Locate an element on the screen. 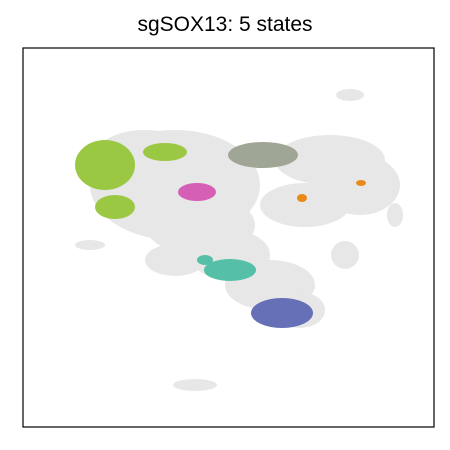  chart-title: sgSOX13: 5 states is located at coordinates (225, 24).